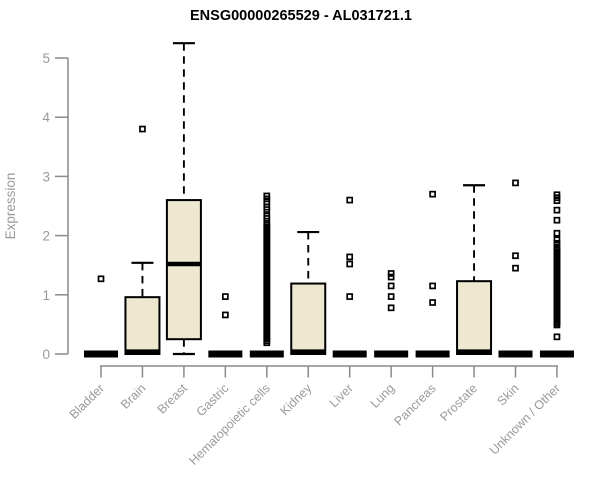 The image size is (600, 500). What do you see at coordinates (432, 274) in the screenshot?
I see `box-pancreas` at bounding box center [432, 274].